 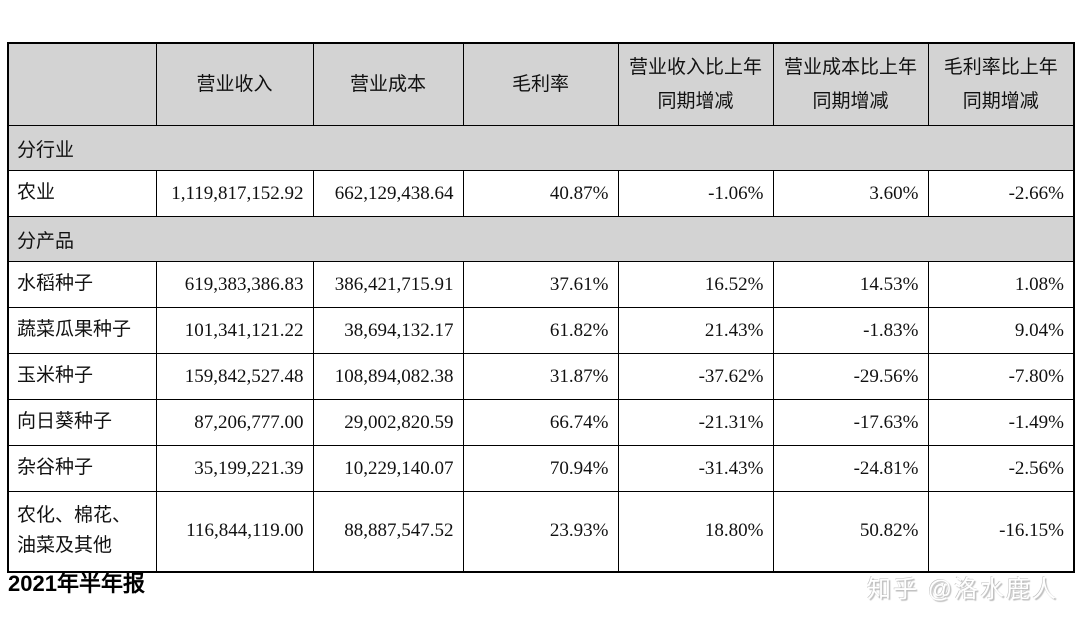 I want to click on cost-yoy-value: -17.63%, so click(x=850, y=422).